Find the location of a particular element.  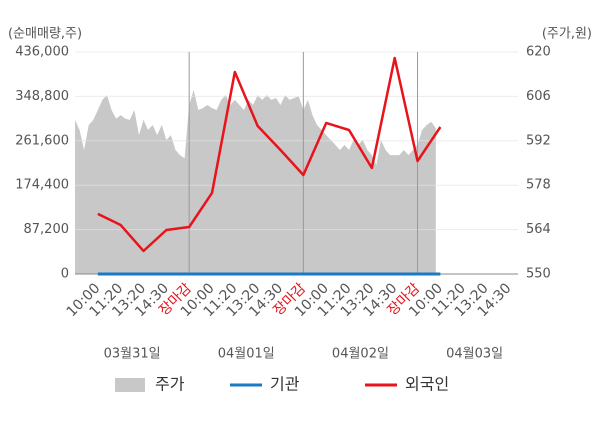

y-tick-label: 174,400 is located at coordinates (42, 185).